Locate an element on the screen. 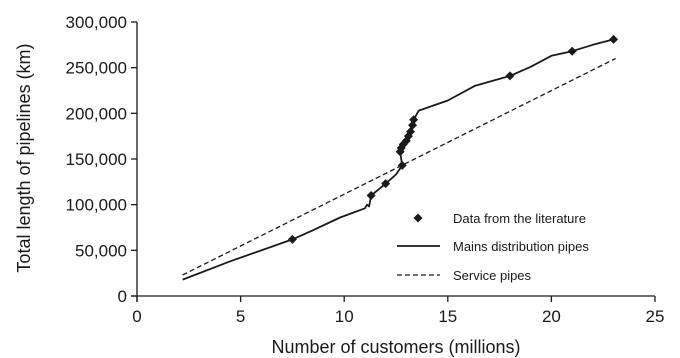 This screenshot has height=358, width=680. y-tick-label: 50,000 is located at coordinates (101, 250).